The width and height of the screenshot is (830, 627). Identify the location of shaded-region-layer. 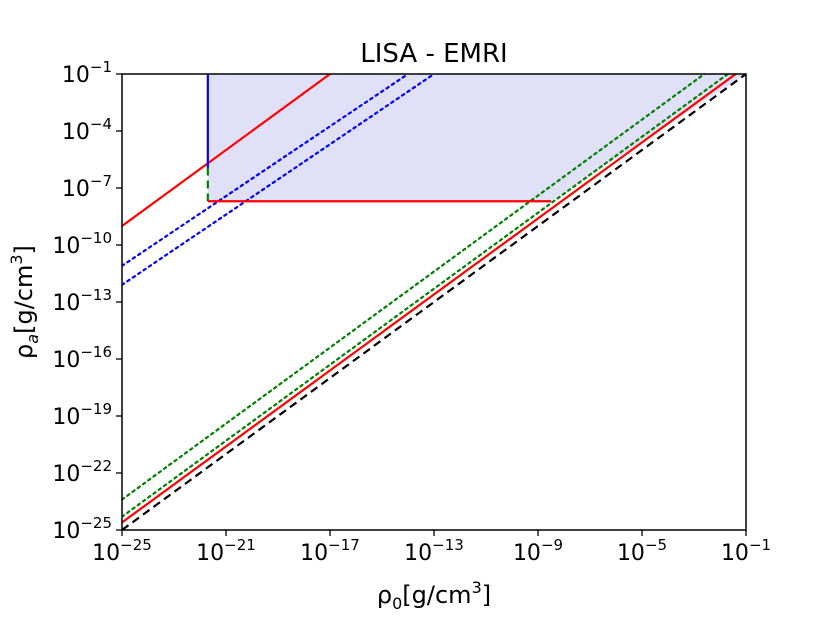
(476, 138).